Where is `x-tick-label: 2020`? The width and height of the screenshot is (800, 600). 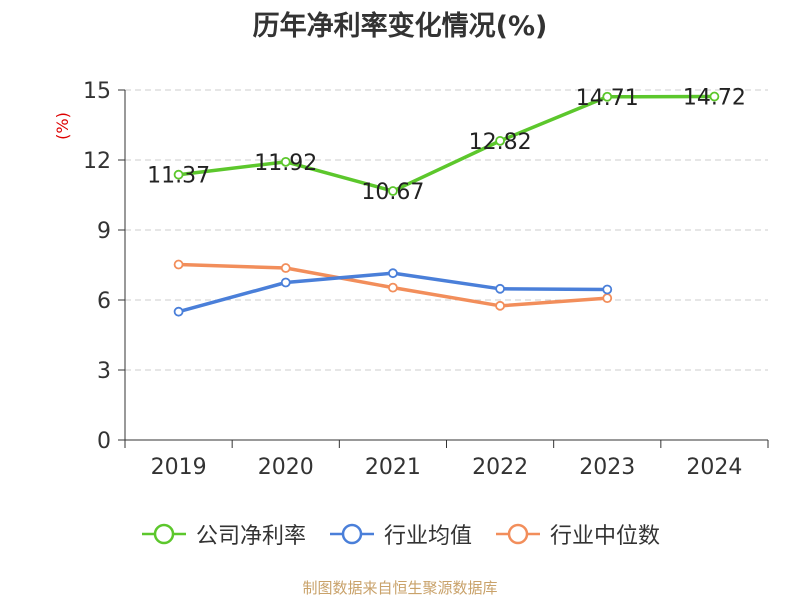
x-tick-label: 2020 is located at coordinates (286, 467).